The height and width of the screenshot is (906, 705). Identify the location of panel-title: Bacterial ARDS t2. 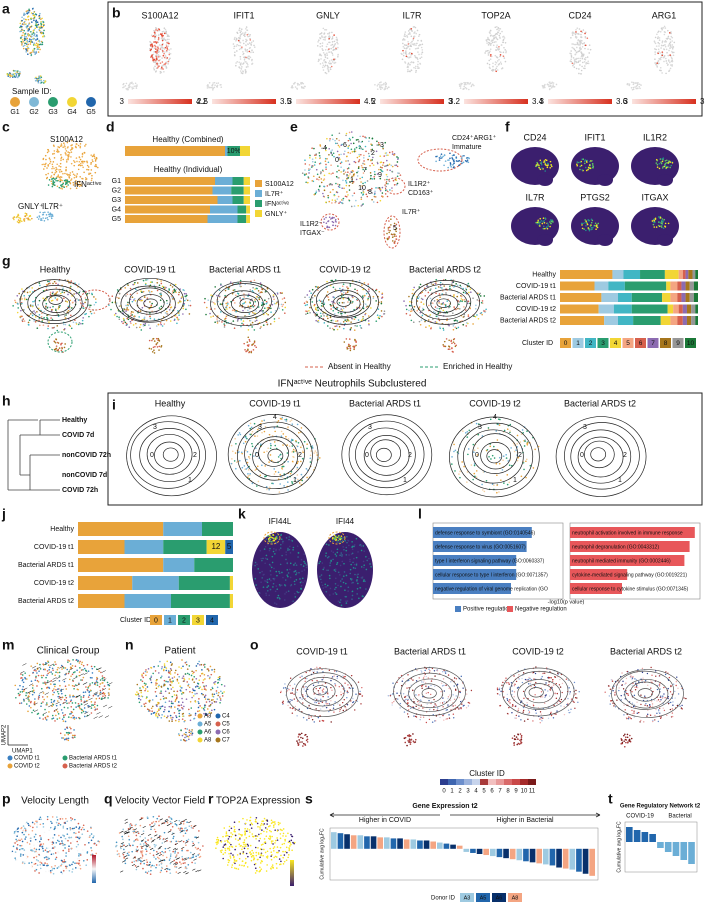
(445, 269).